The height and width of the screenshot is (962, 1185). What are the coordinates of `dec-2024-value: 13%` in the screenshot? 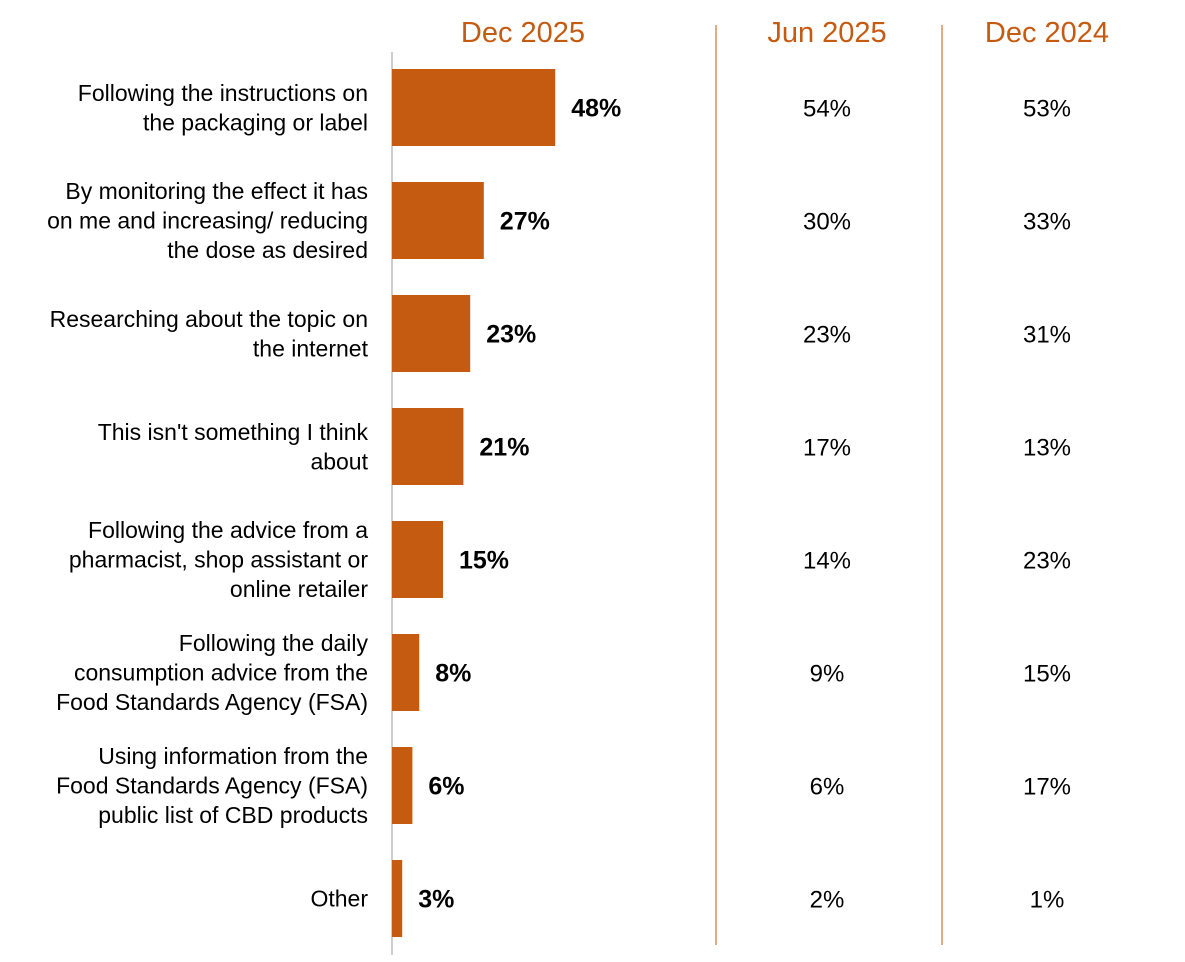 It's located at (1047, 448).